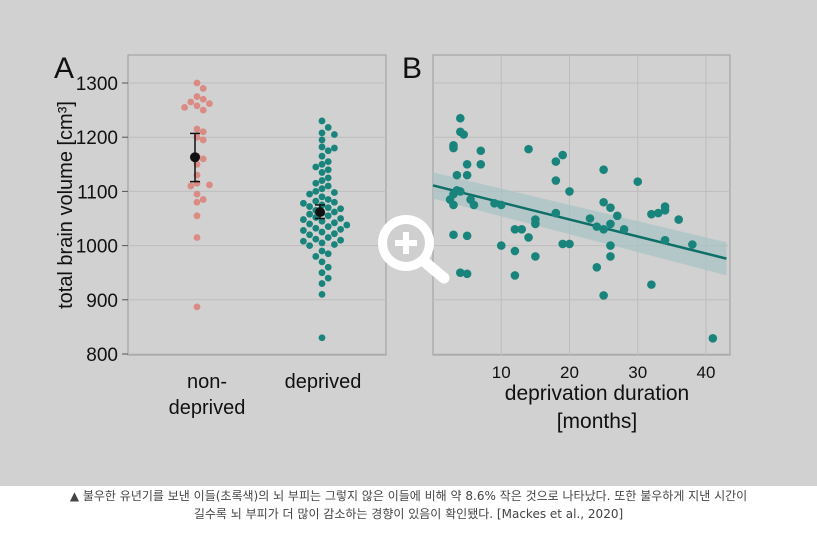  I want to click on panel-a-y-tick-label: 900, so click(102, 301).